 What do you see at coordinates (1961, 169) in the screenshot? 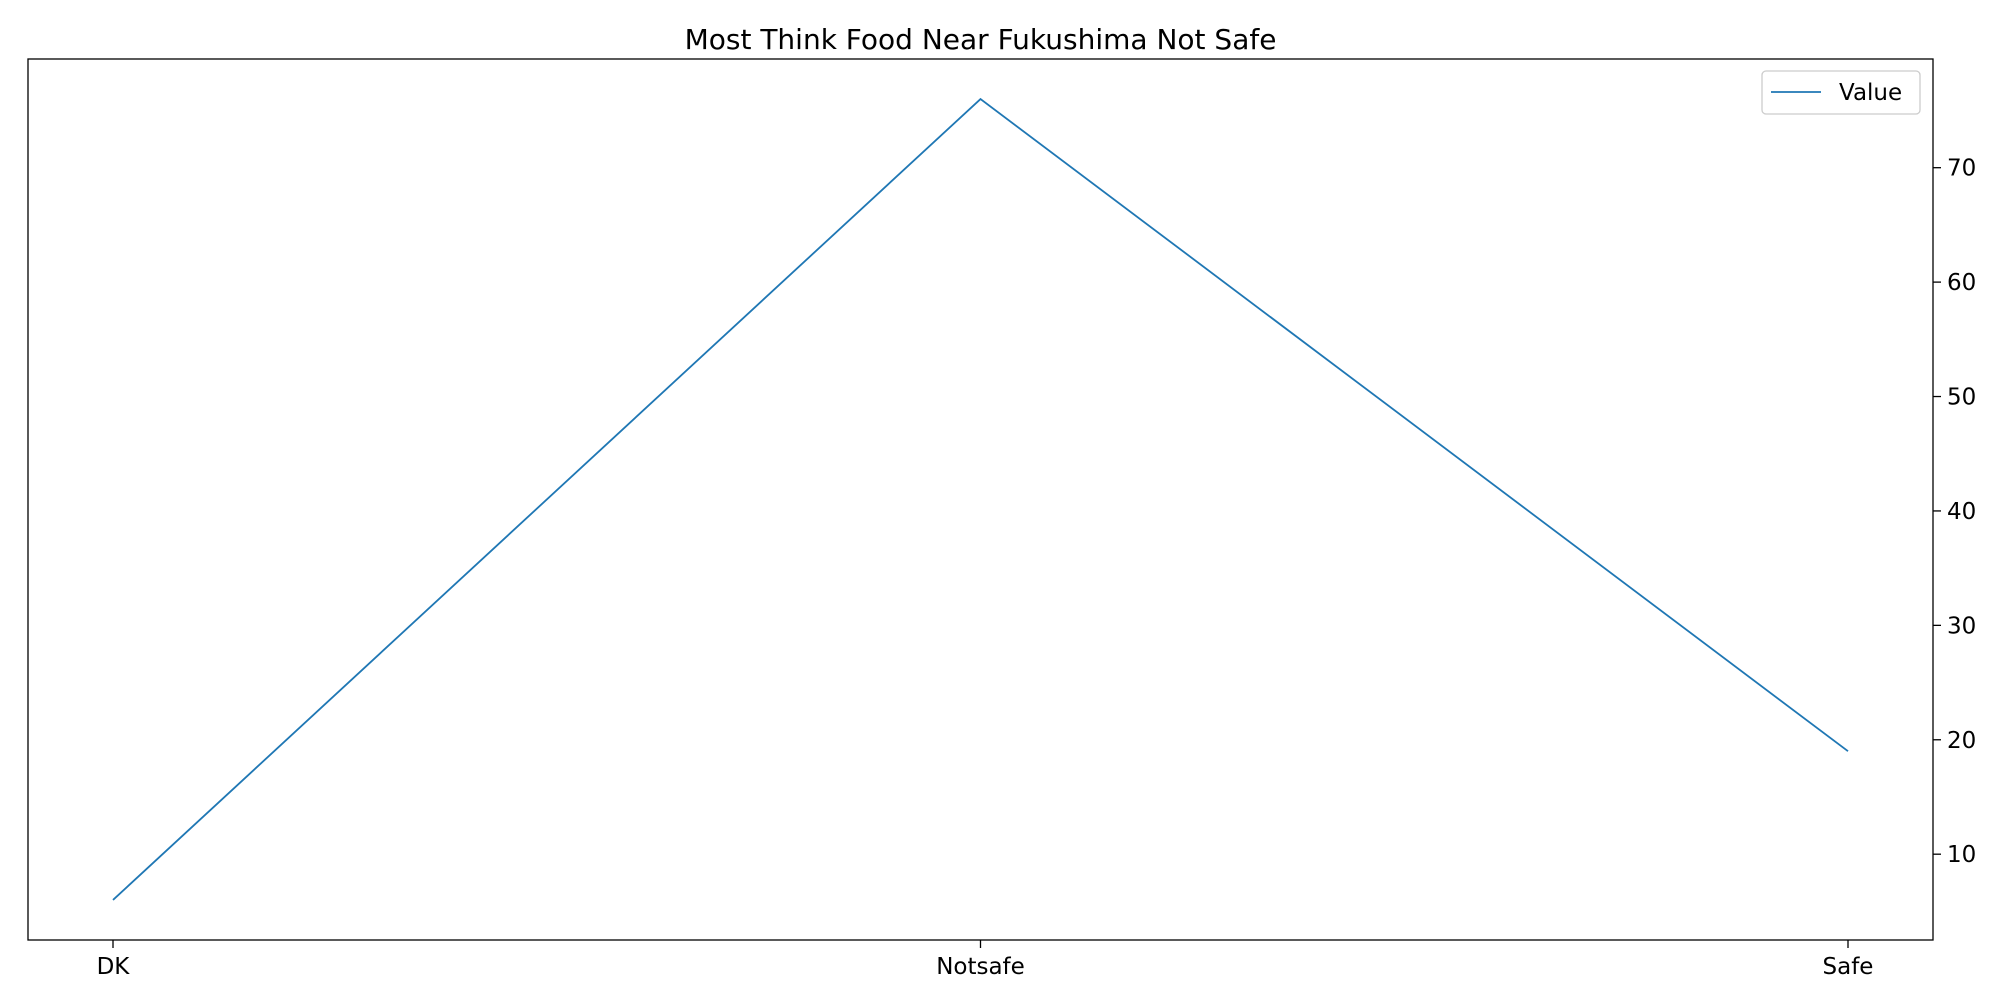
I see `y-tick-label: 70` at bounding box center [1961, 169].